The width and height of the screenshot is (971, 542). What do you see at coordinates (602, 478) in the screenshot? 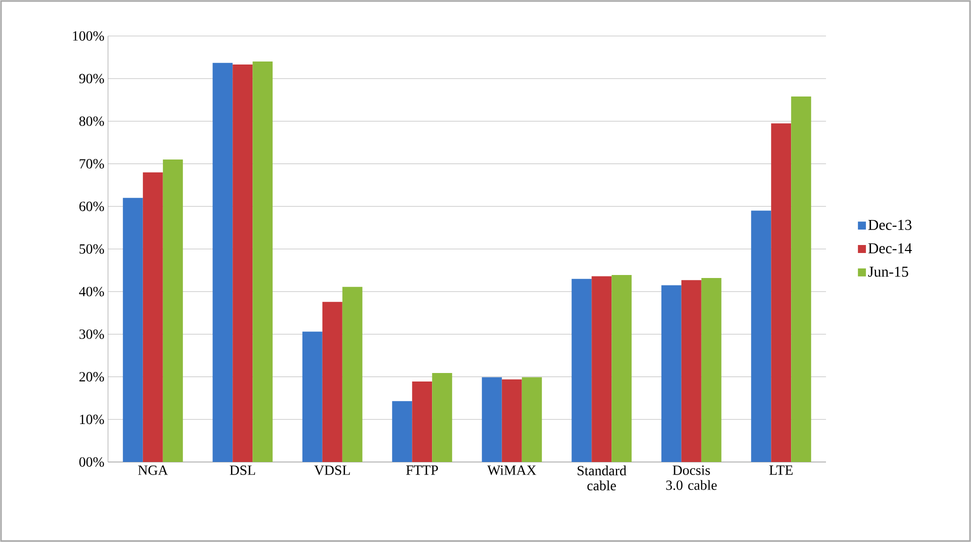
I see `x-tick-label: Standard cable` at bounding box center [602, 478].